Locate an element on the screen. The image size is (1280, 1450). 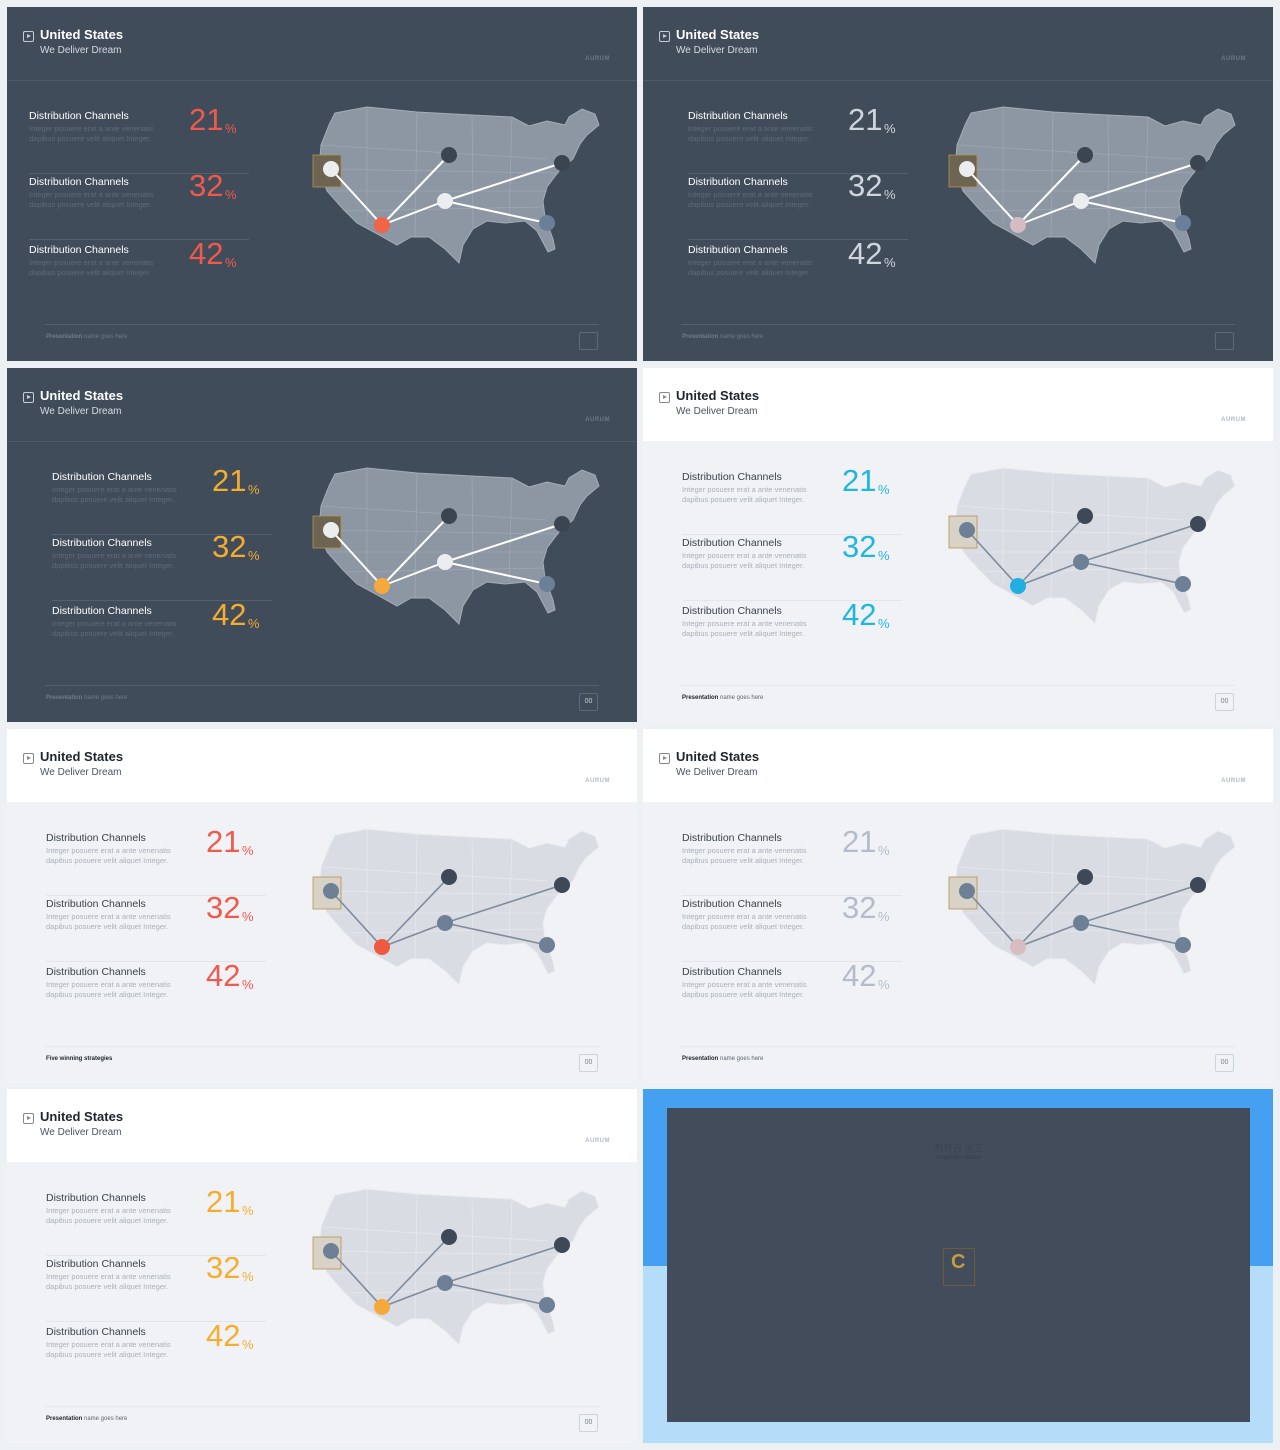
copyright-panel: 저작권 공고 Copyright Notice C is located at coordinates (958, 1265).